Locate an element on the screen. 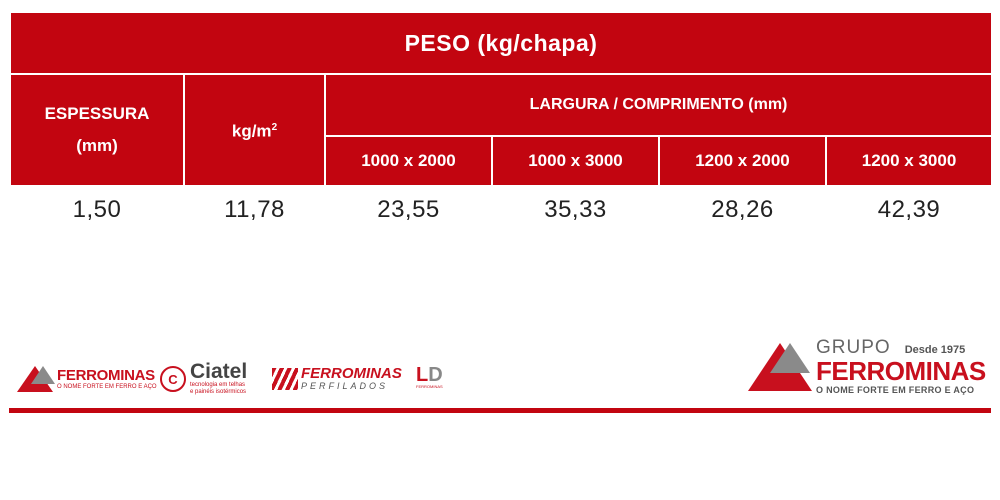 Image resolution: width=1000 pixels, height=500 pixels. ferrominas-perfilados-logo: FERROMINAS PERFILADOS is located at coordinates (337, 378).